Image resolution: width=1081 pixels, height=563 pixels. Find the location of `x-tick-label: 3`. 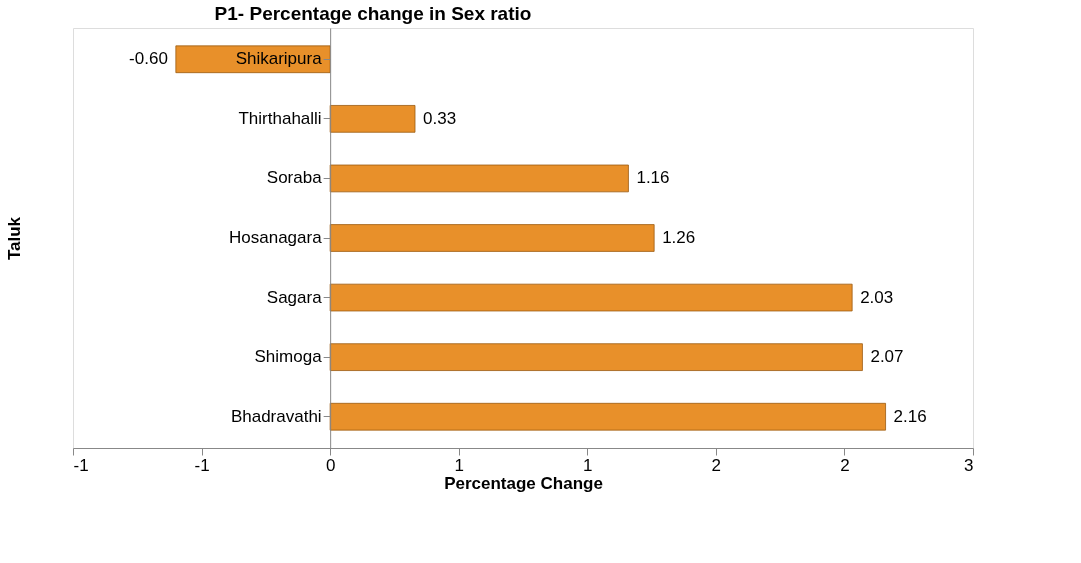

x-tick-label: 3 is located at coordinates (969, 465).